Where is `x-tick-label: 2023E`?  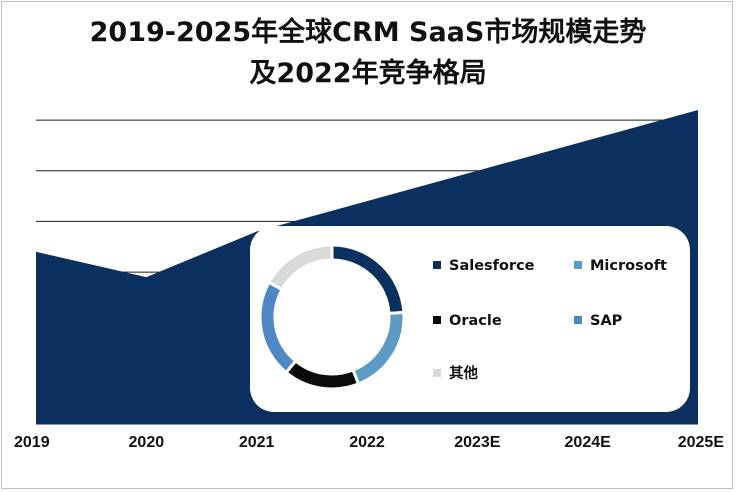
x-tick-label: 2023E is located at coordinates (477, 442).